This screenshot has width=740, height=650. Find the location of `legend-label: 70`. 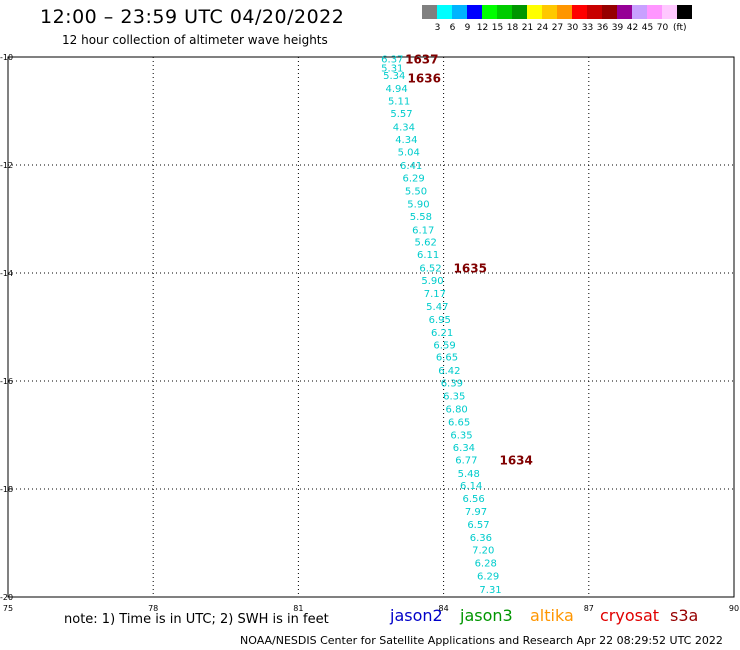

legend-label: 70 is located at coordinates (662, 28).